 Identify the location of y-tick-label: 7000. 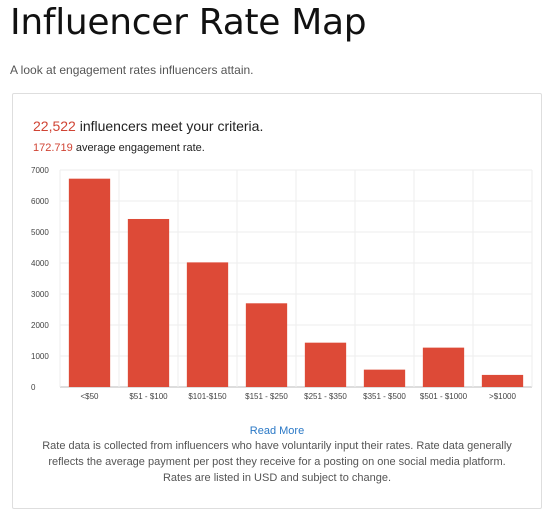
(40, 170).